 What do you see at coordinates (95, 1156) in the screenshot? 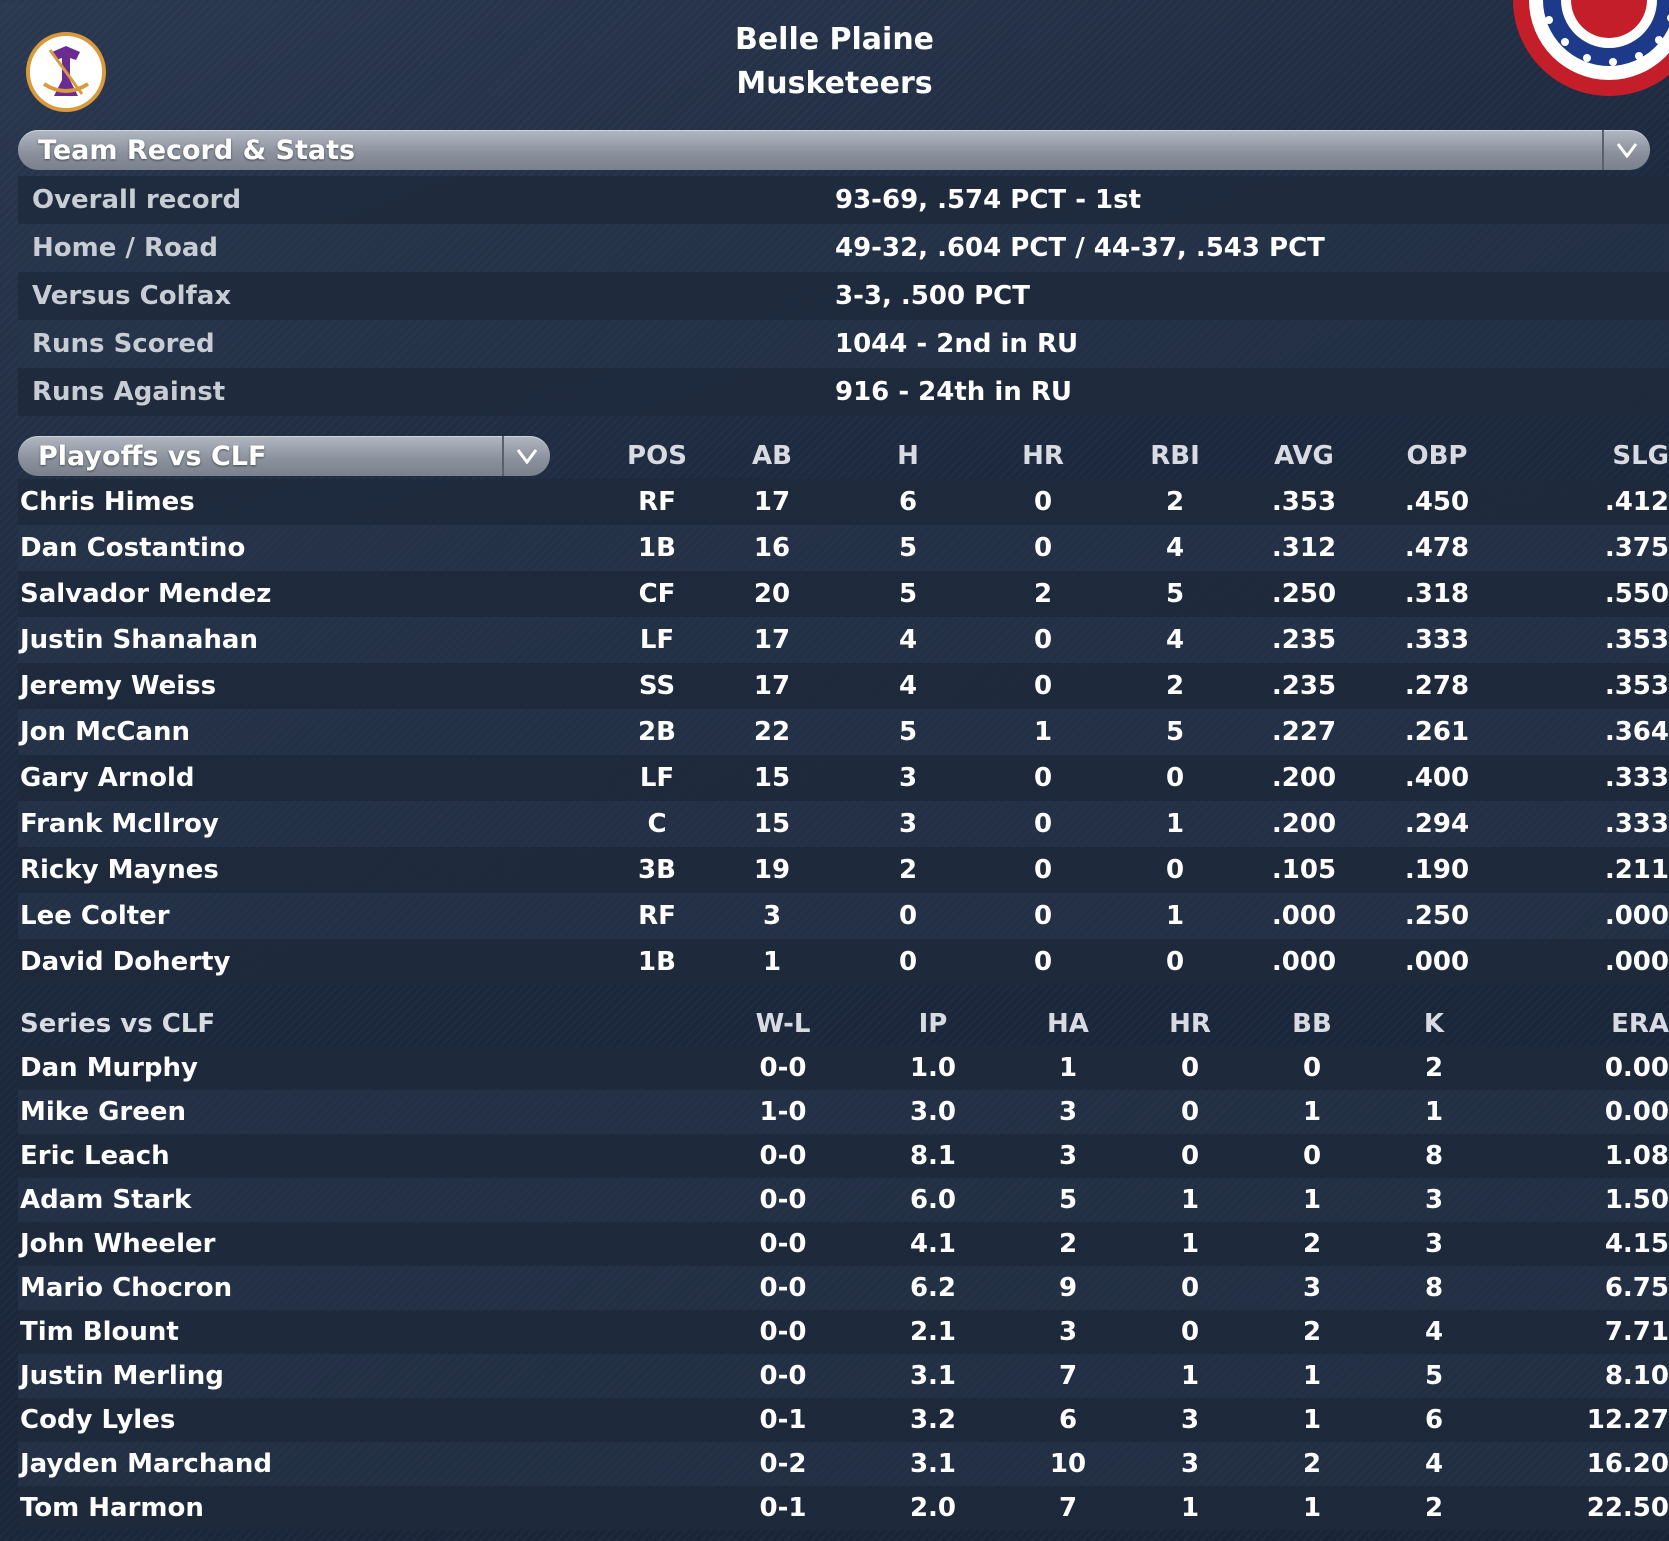
I see `player-name: Eric Leach` at bounding box center [95, 1156].